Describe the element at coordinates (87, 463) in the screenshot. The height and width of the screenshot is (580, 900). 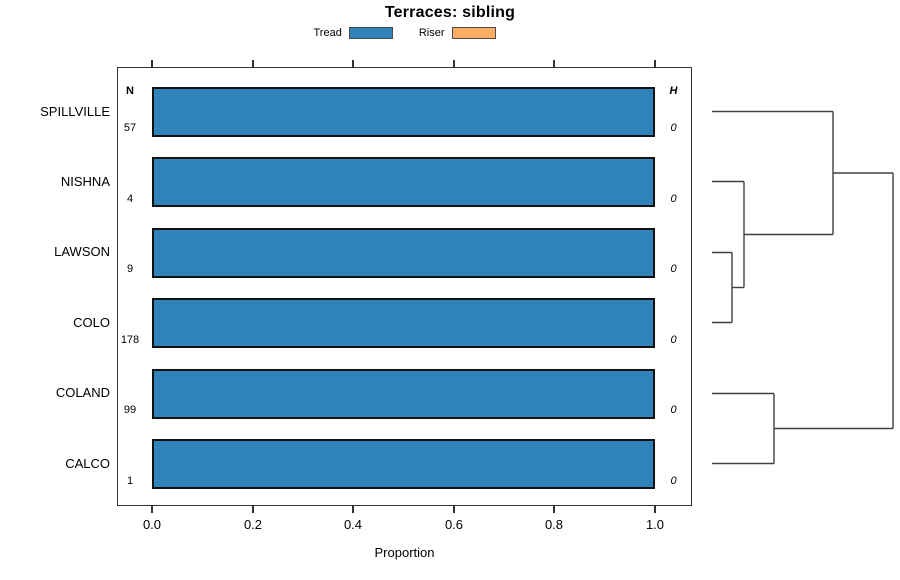
I see `category-label-calco: CALCO` at that location.